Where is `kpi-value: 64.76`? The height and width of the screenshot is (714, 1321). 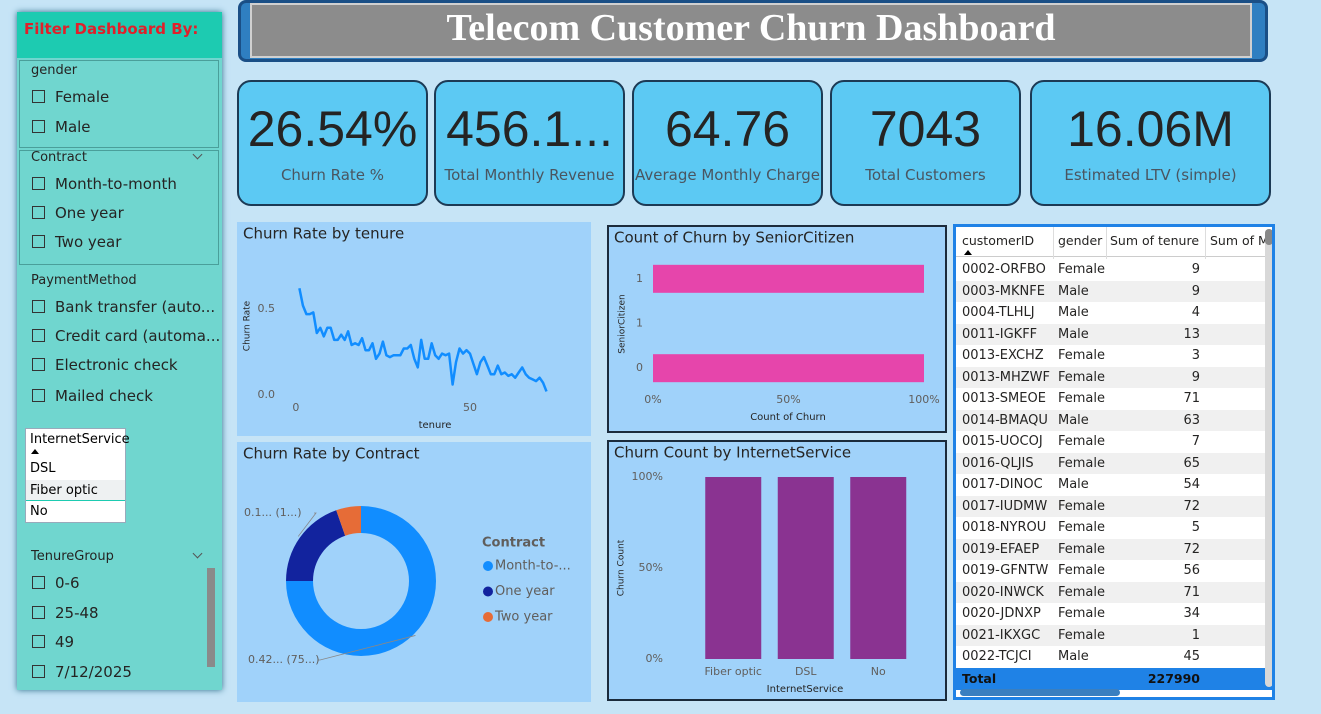 kpi-value: 64.76 is located at coordinates (727, 129).